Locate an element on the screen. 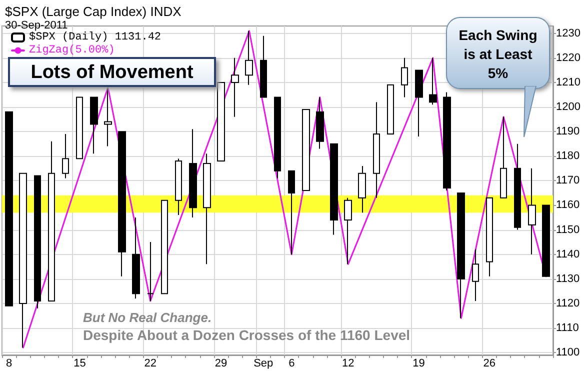 The image size is (587, 371). y-tick-label: 1130 is located at coordinates (568, 278).